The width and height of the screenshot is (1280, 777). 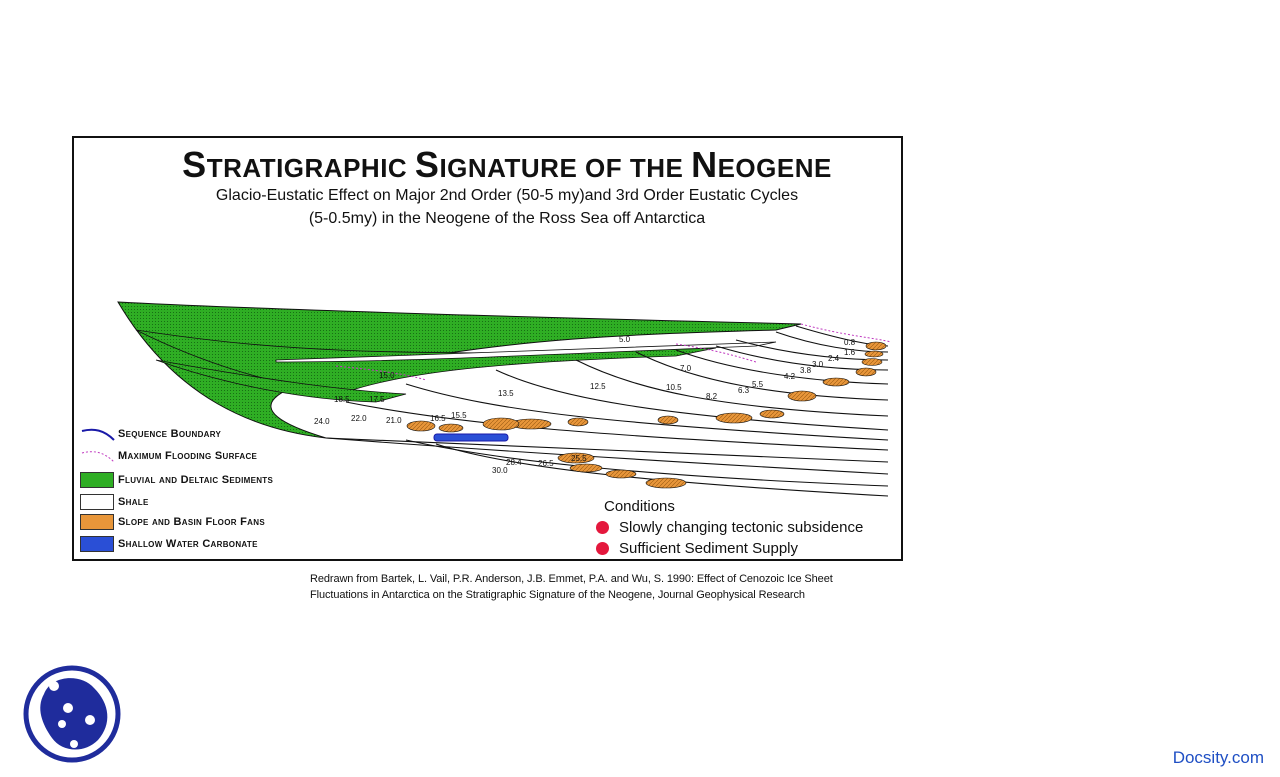 I want to click on age-label: 2.4, so click(x=834, y=358).